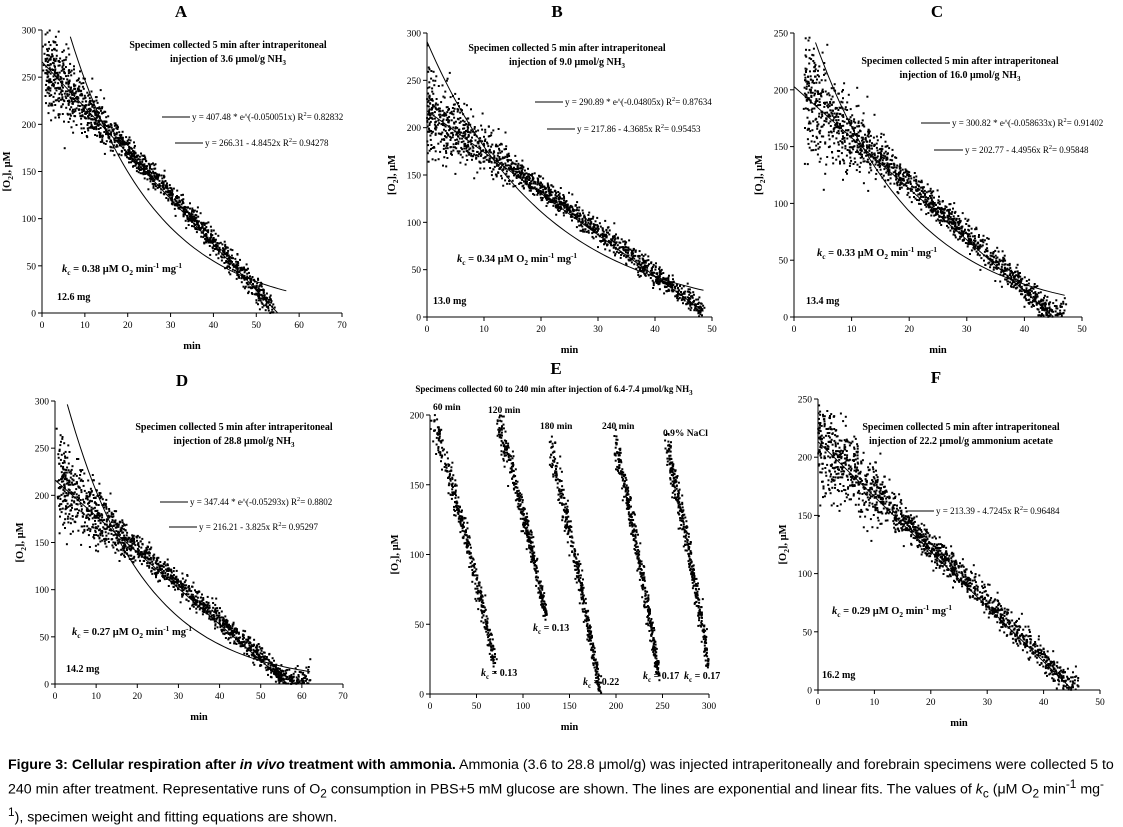 The height and width of the screenshot is (827, 1123). I want to click on y-tick-label: 100, so click(414, 224).